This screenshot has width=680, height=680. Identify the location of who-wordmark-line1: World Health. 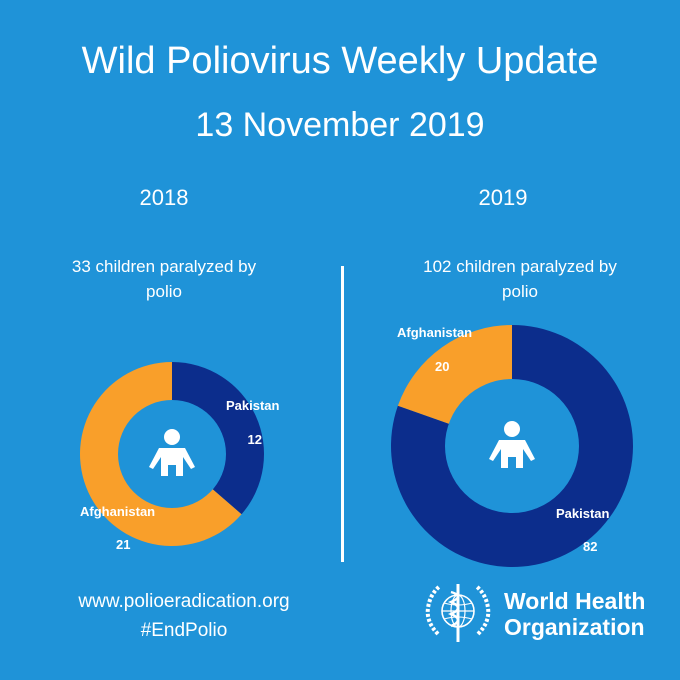
(575, 601).